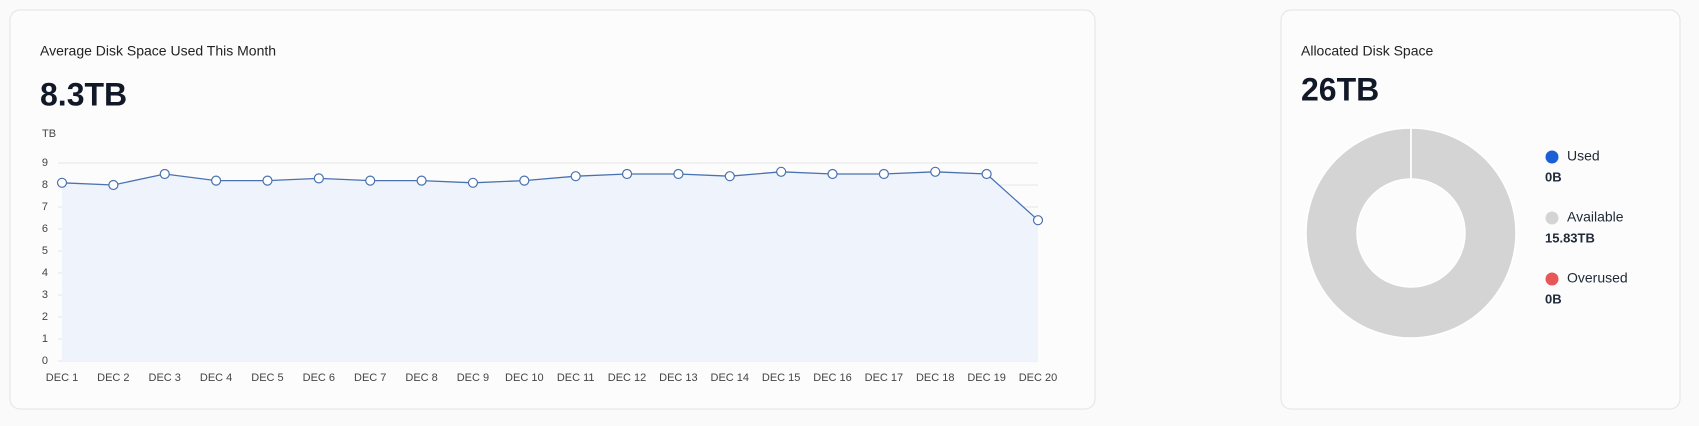 The width and height of the screenshot is (1699, 426). Describe the element at coordinates (550, 196) in the screenshot. I see `line` at that location.